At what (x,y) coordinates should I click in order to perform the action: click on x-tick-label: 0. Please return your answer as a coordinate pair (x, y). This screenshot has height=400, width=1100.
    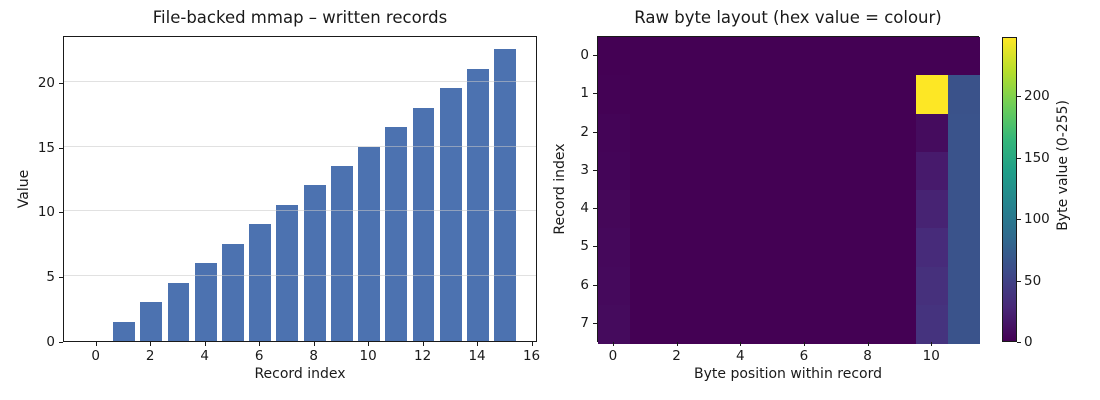
    Looking at the image, I should click on (95, 356).